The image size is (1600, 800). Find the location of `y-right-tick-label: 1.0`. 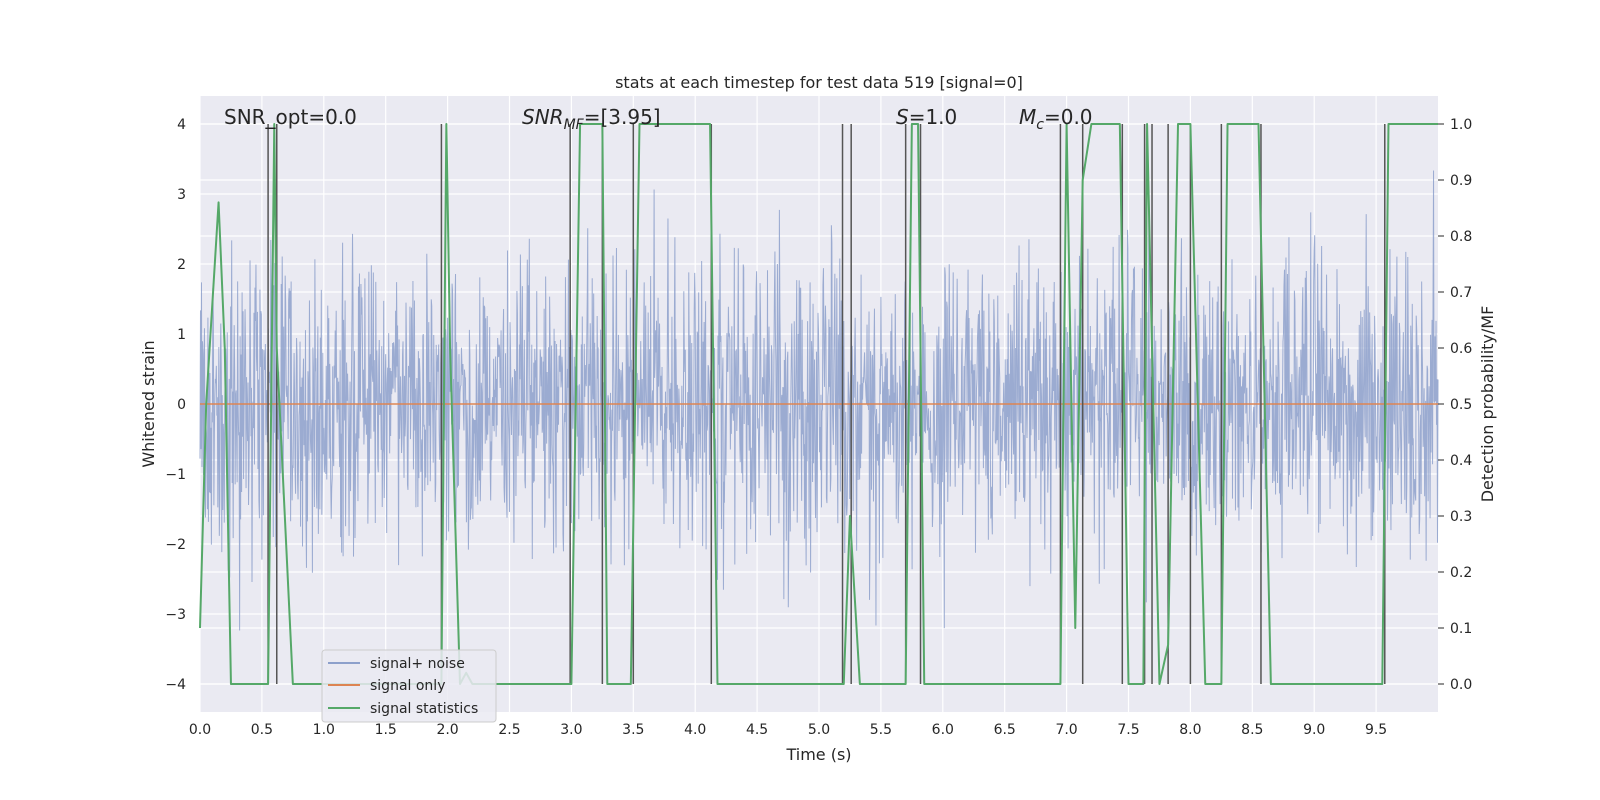

y-right-tick-label: 1.0 is located at coordinates (1461, 125).